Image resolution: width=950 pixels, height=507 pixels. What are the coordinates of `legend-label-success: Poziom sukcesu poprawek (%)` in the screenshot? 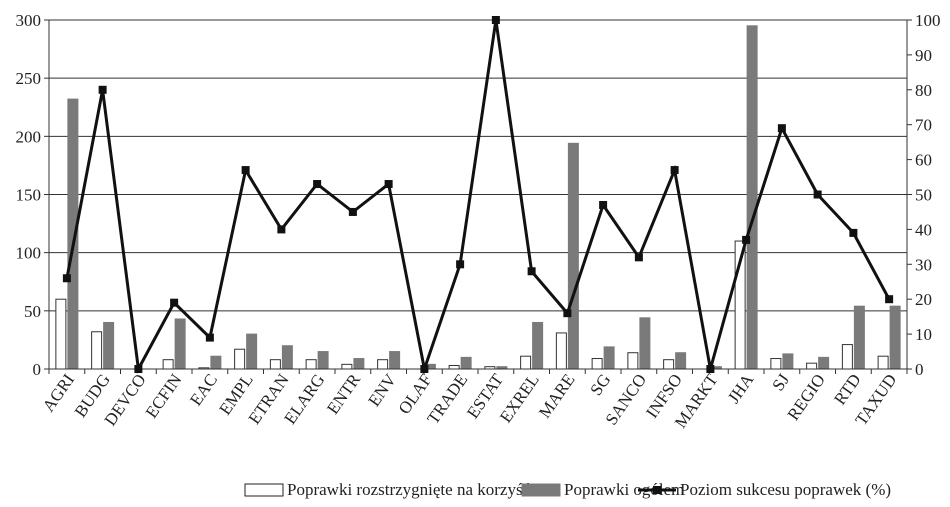 It's located at (785, 489).